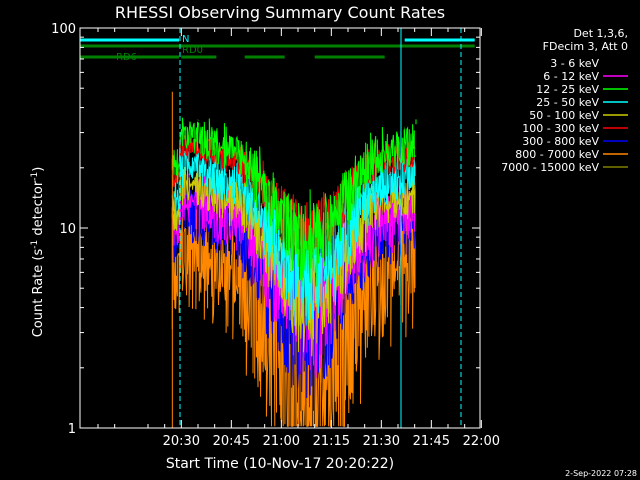 The width and height of the screenshot is (640, 480). Describe the element at coordinates (601, 473) in the screenshot. I see `footer-timestamp: 2-Sep-2022 07:28` at that location.